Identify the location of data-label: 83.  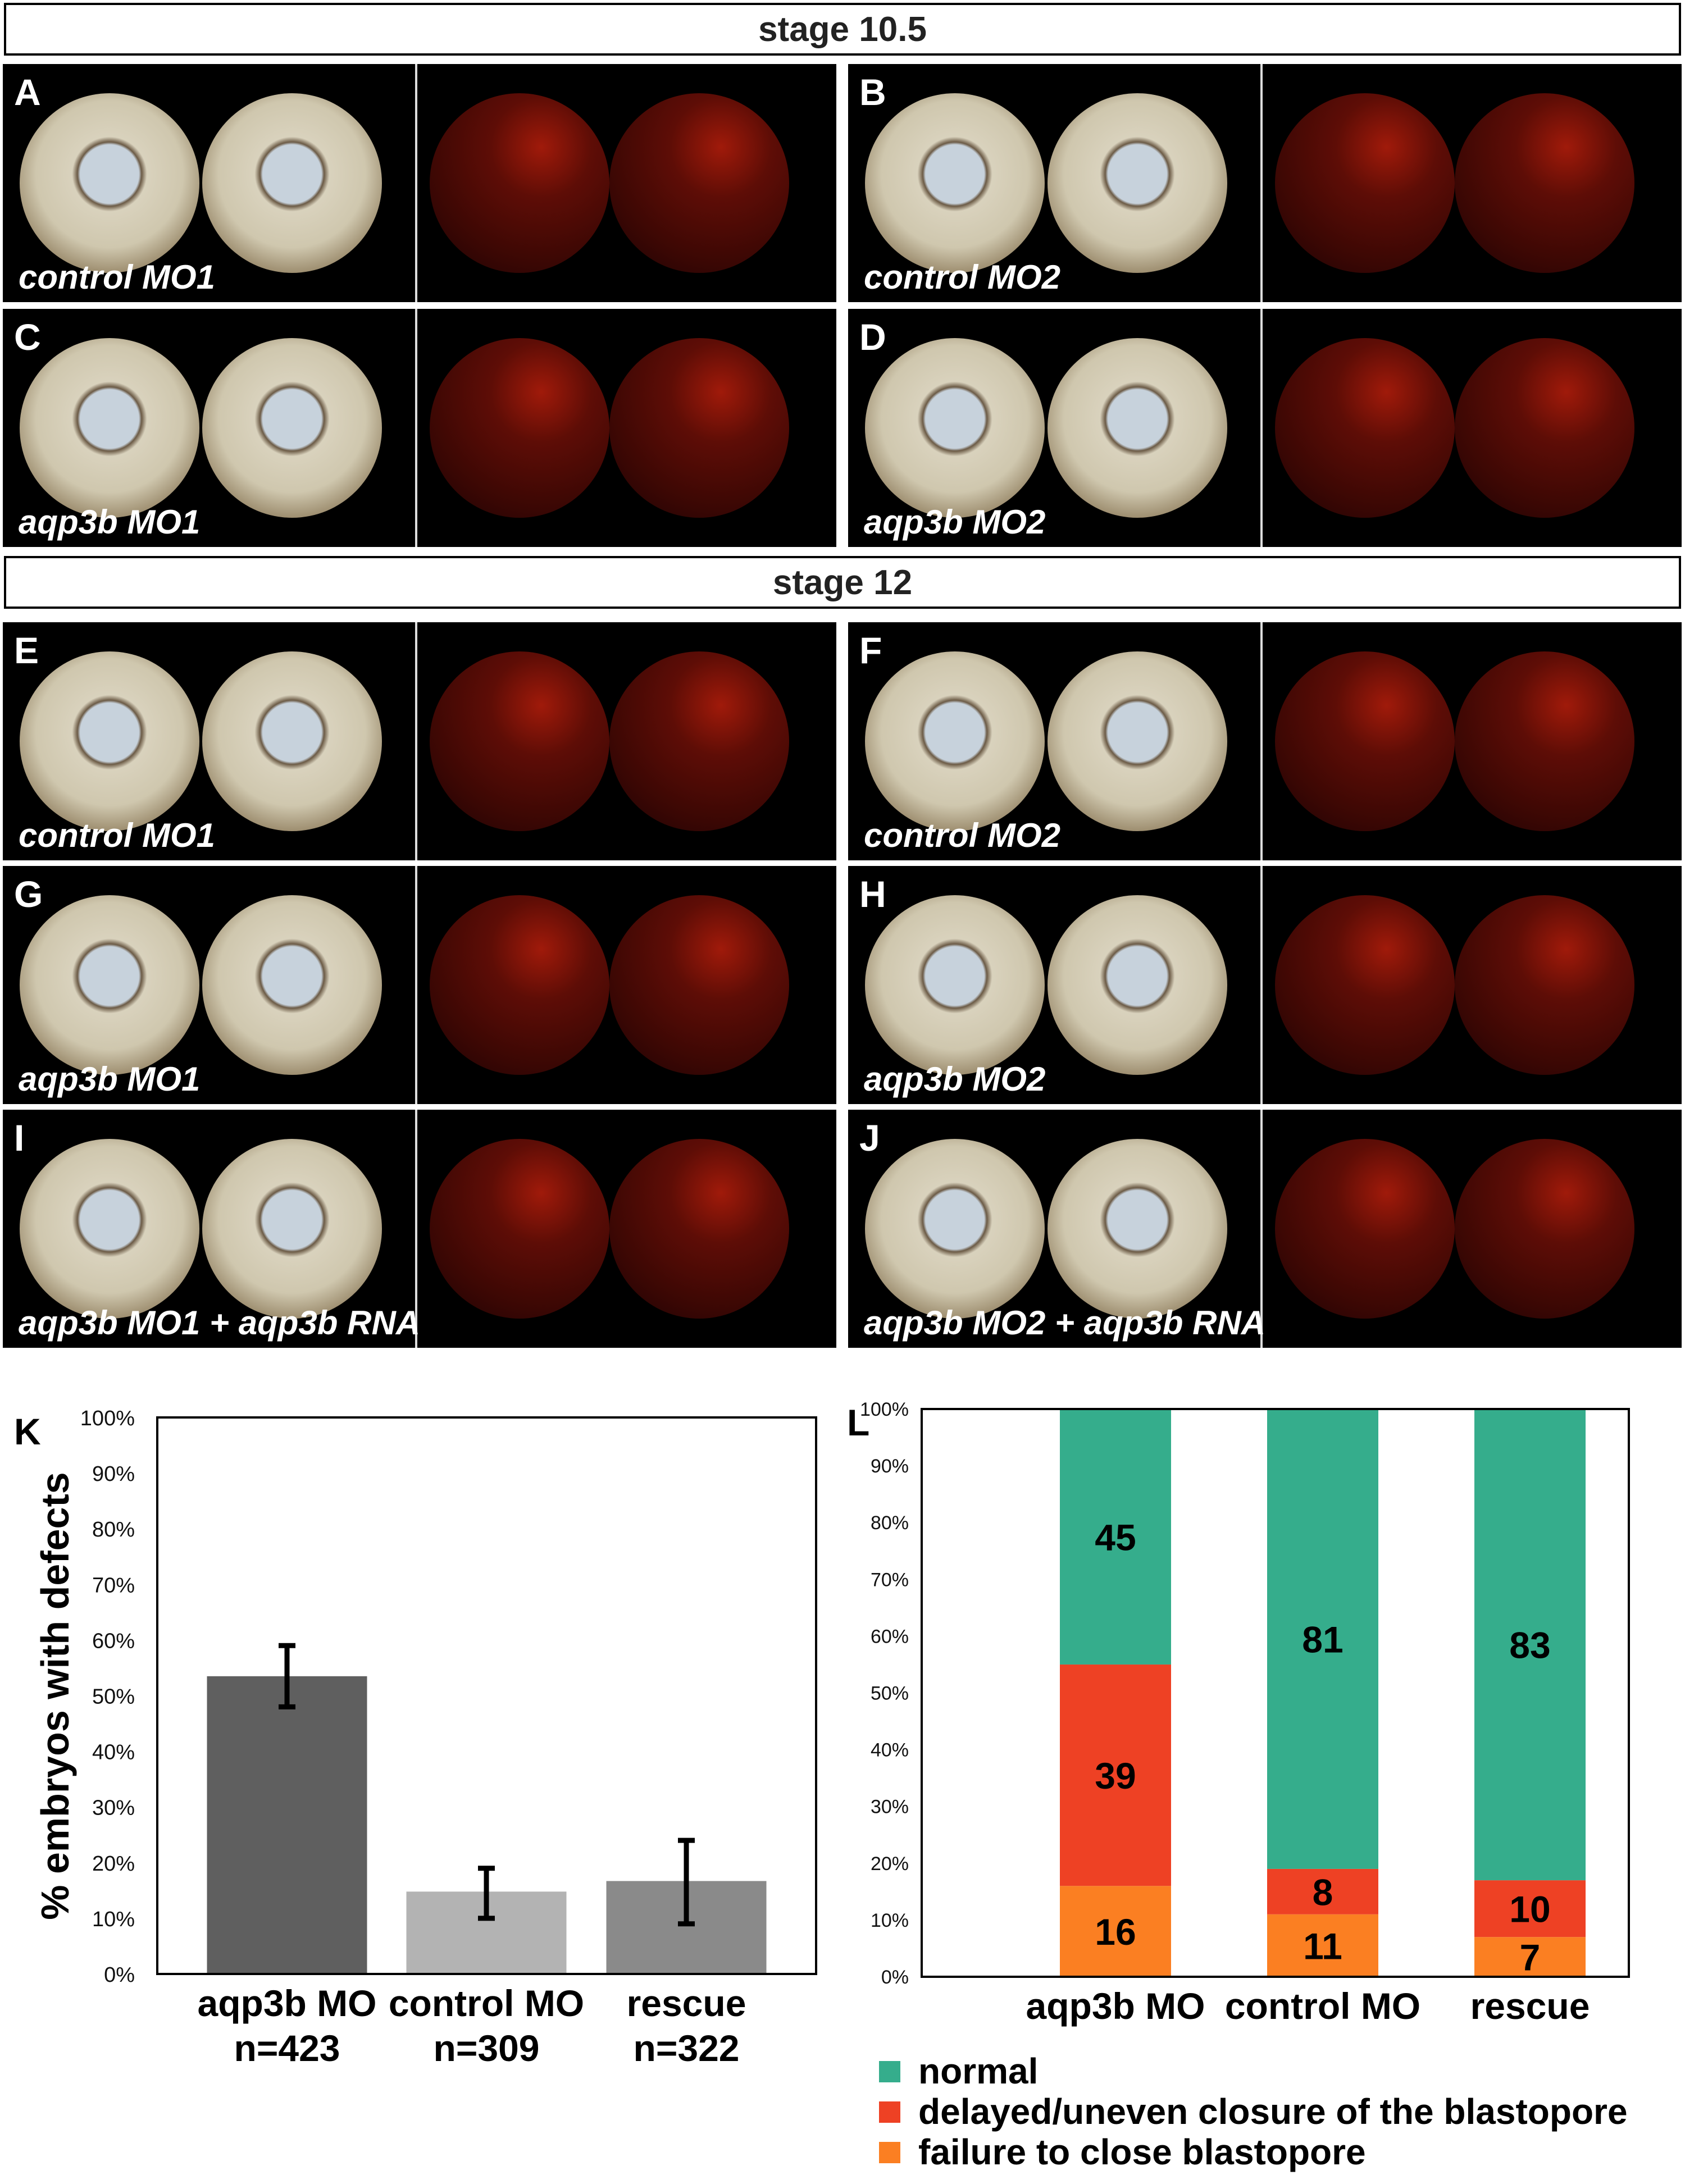
(1529, 1645).